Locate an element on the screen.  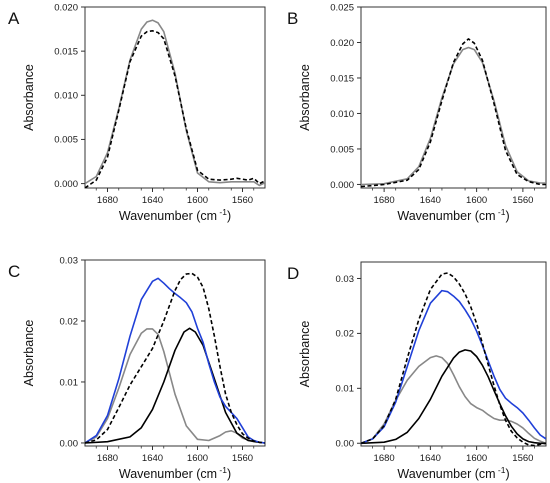
panel-label: A is located at coordinates (14, 18).